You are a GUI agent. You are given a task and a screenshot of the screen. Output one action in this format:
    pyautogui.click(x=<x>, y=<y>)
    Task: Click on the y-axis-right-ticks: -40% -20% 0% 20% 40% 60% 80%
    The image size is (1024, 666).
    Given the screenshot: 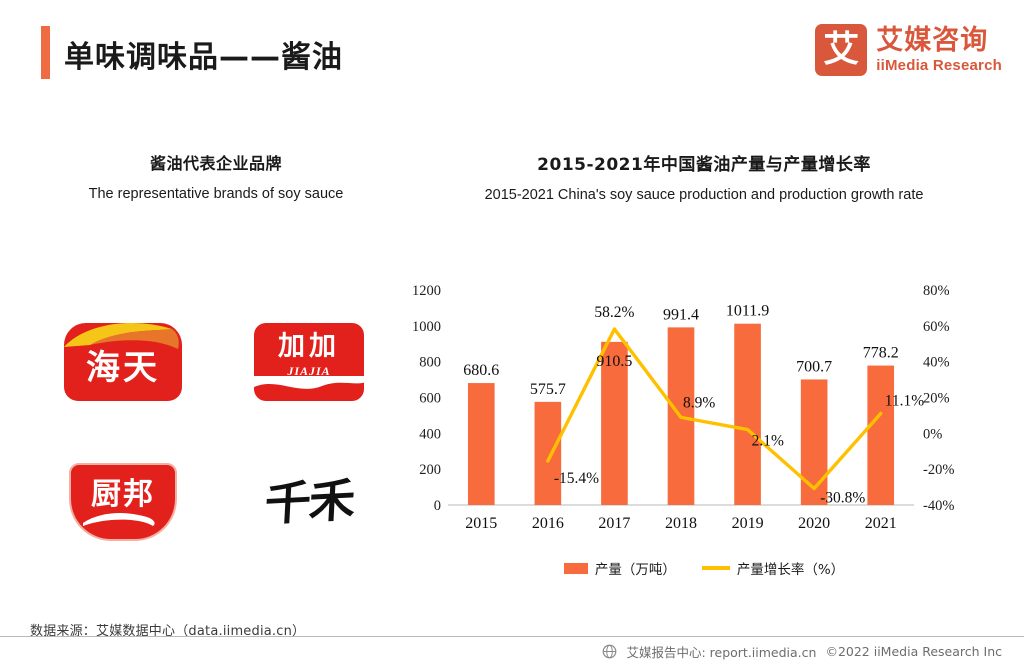 What is the action you would take?
    pyautogui.click(x=938, y=398)
    